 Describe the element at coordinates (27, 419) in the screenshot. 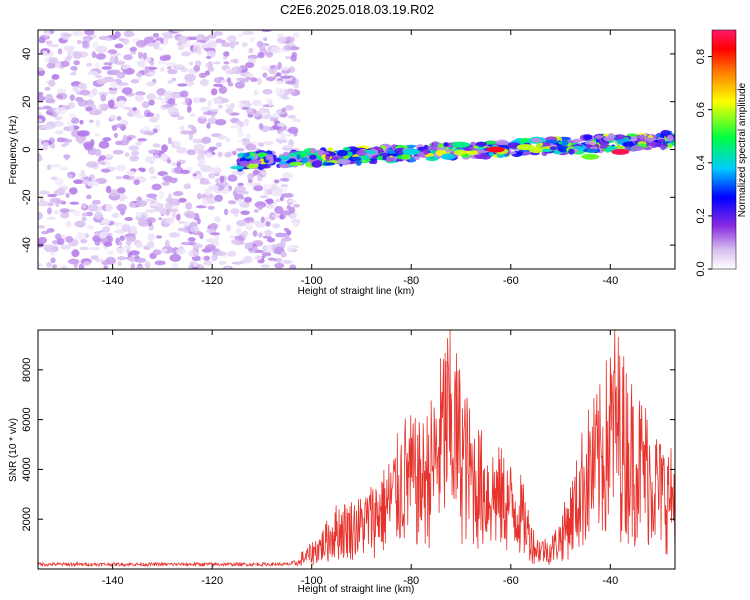

I see `y-tick-label: 6000` at that location.